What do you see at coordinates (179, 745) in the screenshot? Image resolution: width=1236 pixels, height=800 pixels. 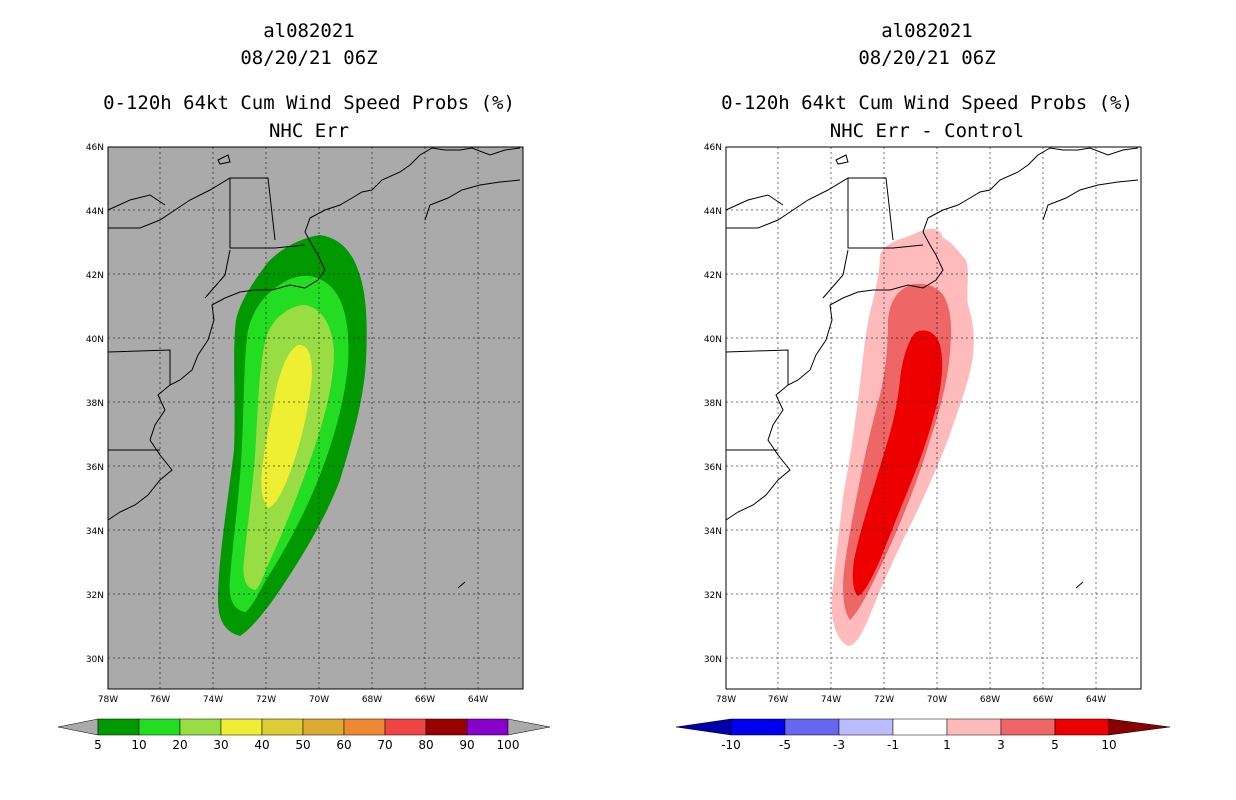 I see `colorbar-label: 20` at bounding box center [179, 745].